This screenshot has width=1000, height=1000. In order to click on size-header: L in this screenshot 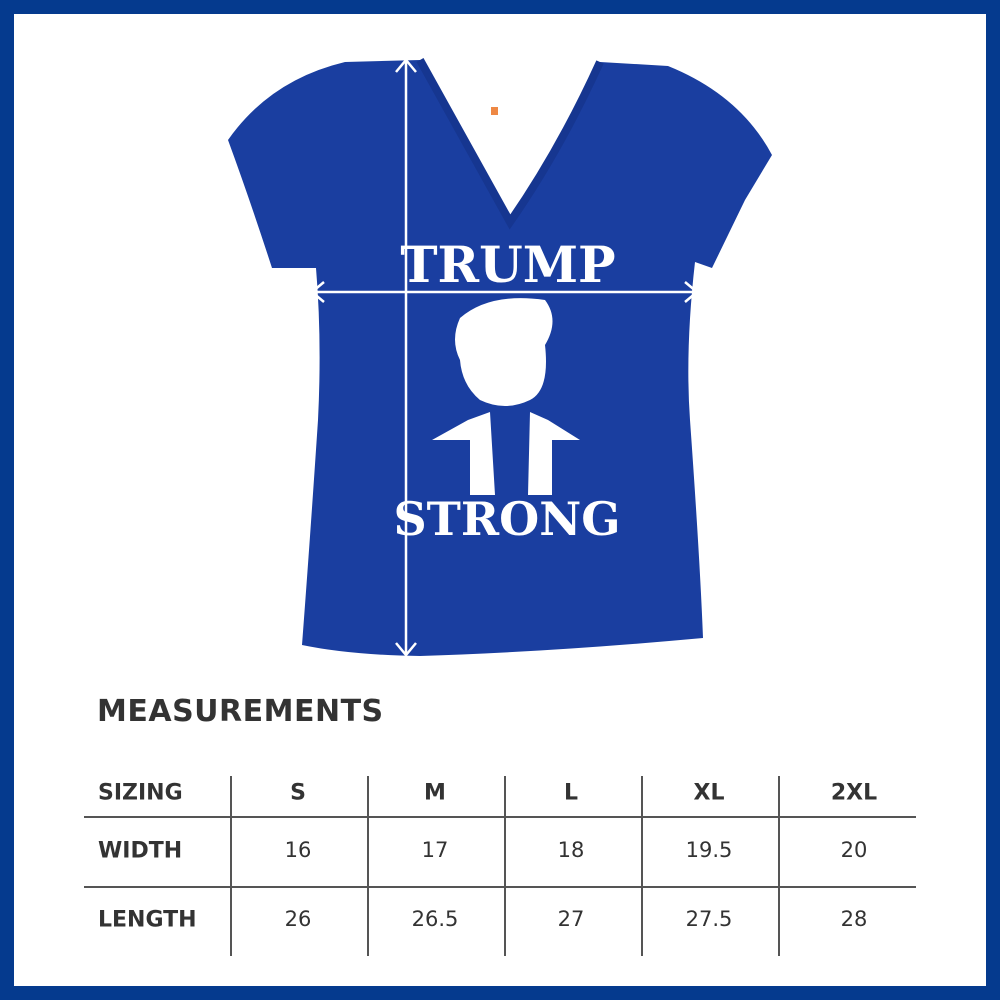, I will do `click(571, 793)`.